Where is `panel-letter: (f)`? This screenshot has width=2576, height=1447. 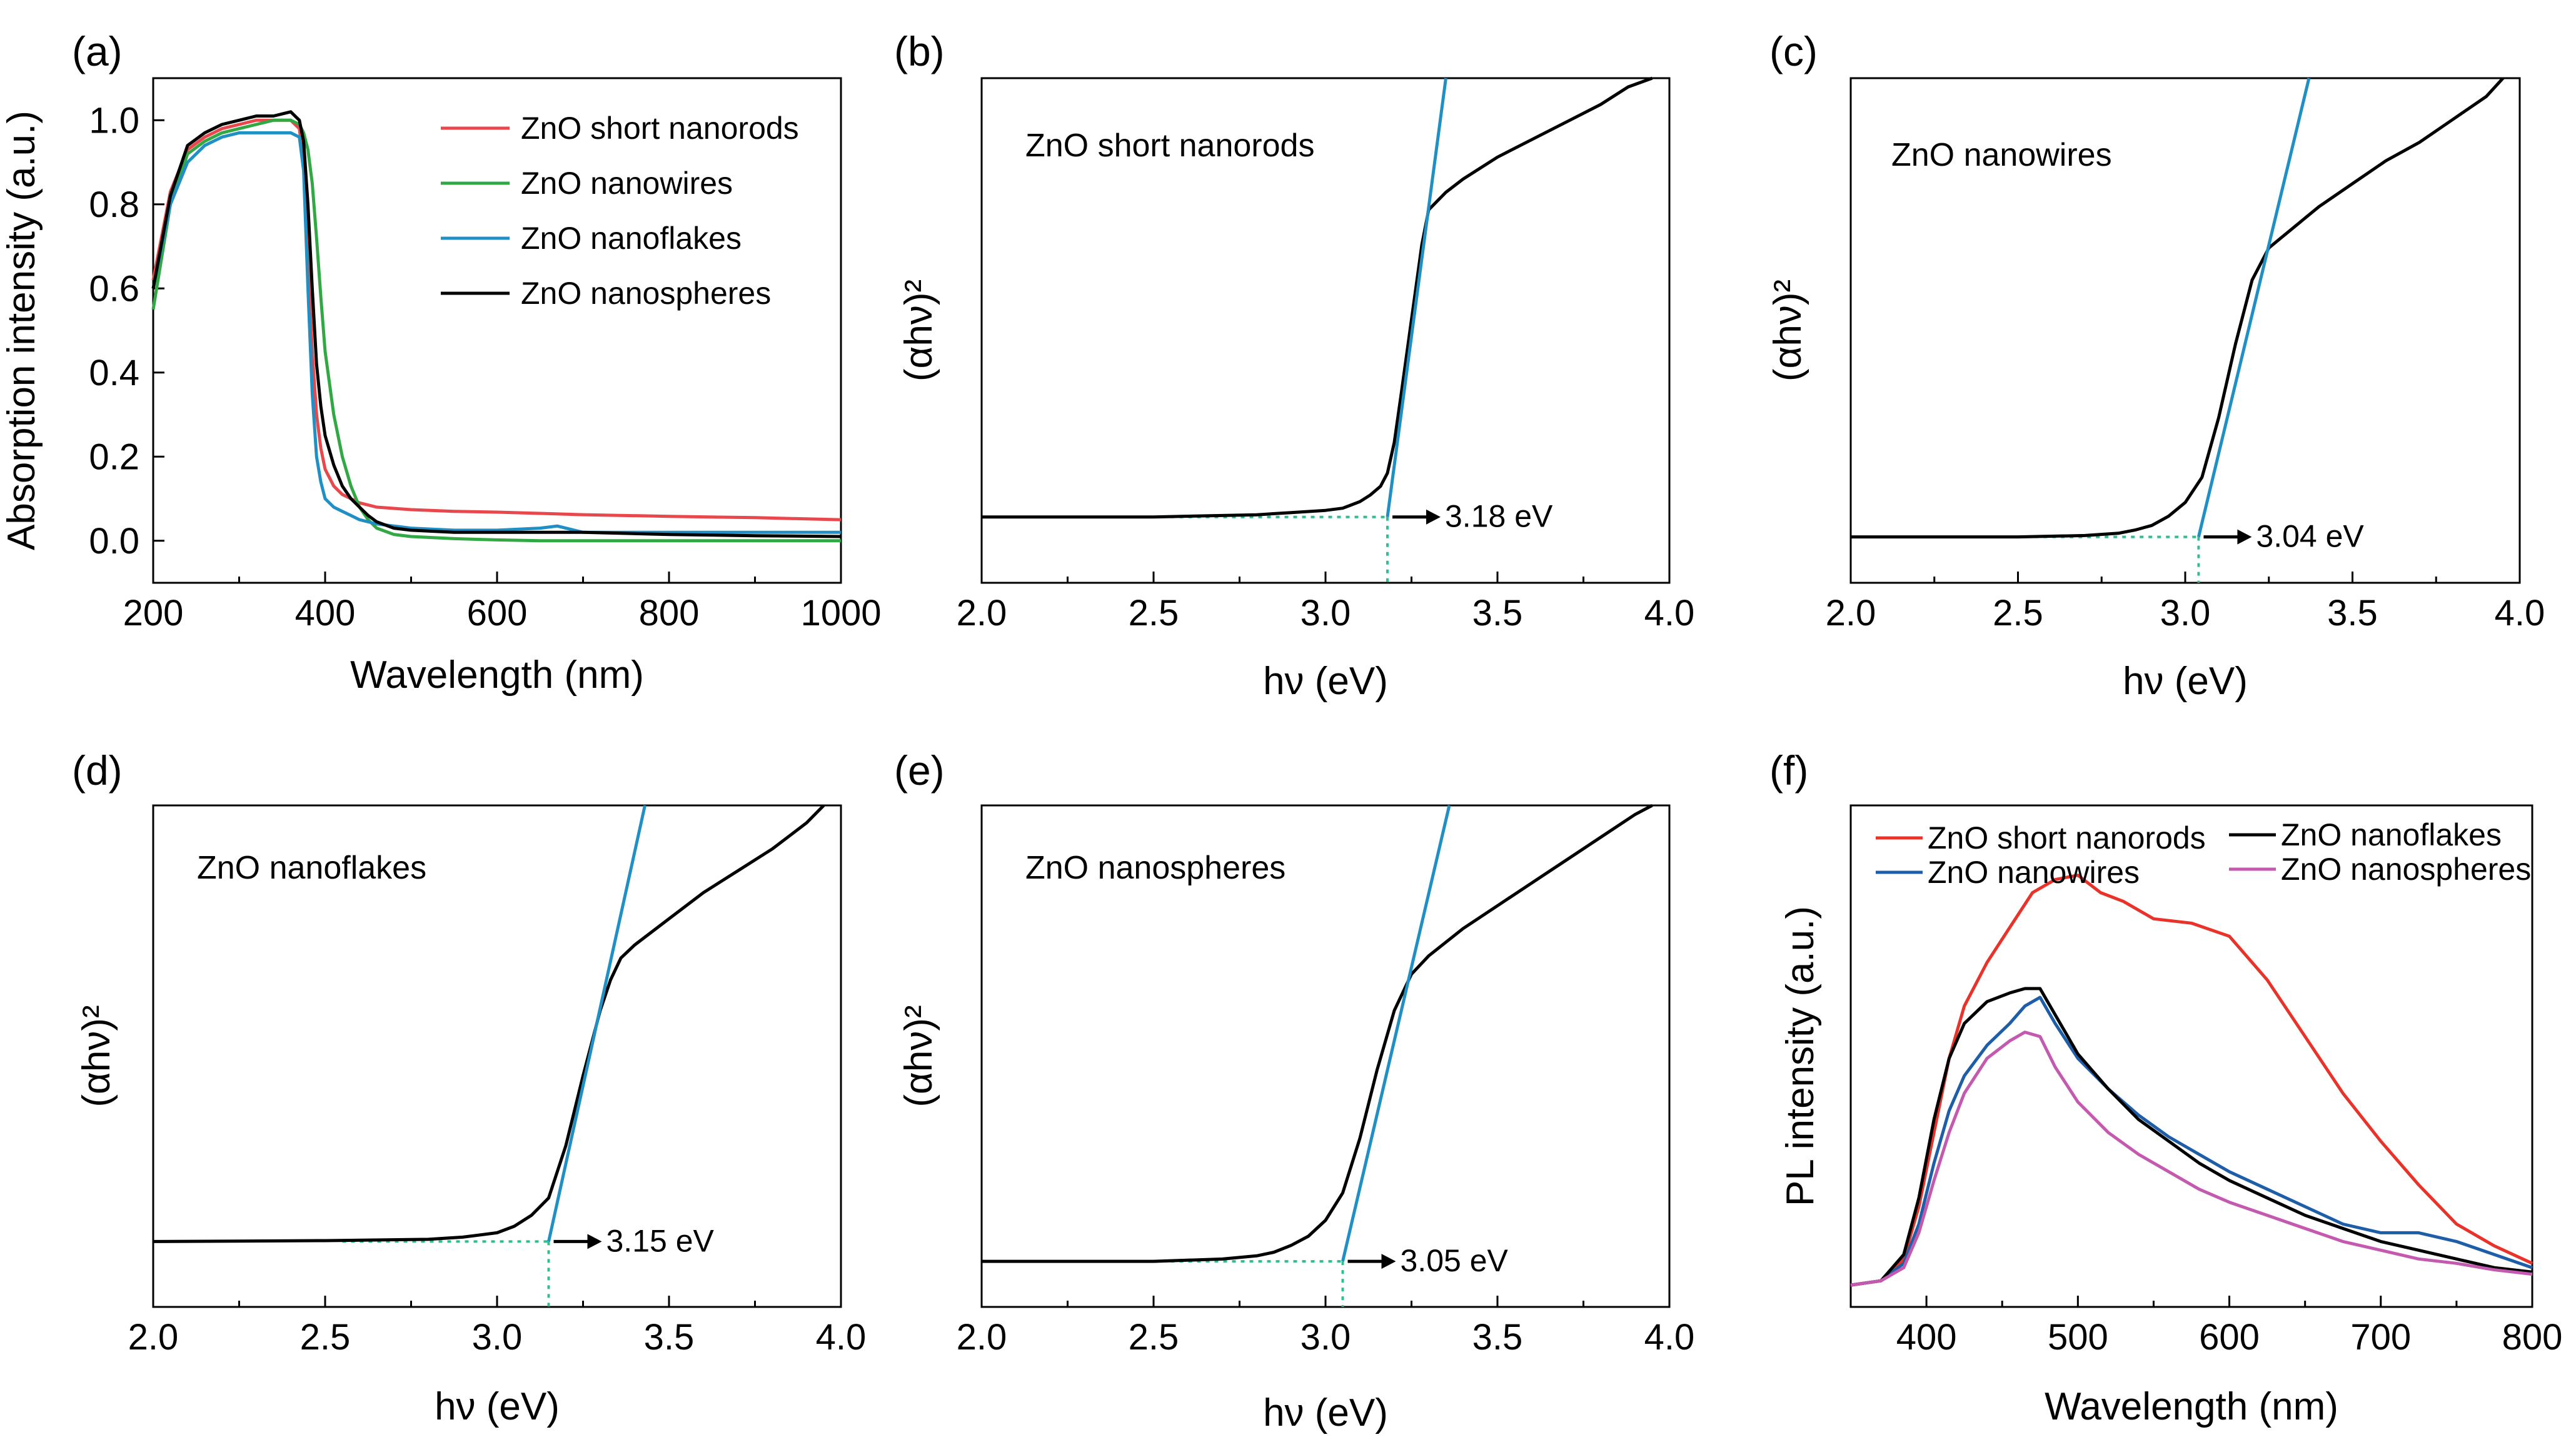
panel-letter: (f) is located at coordinates (1788, 771).